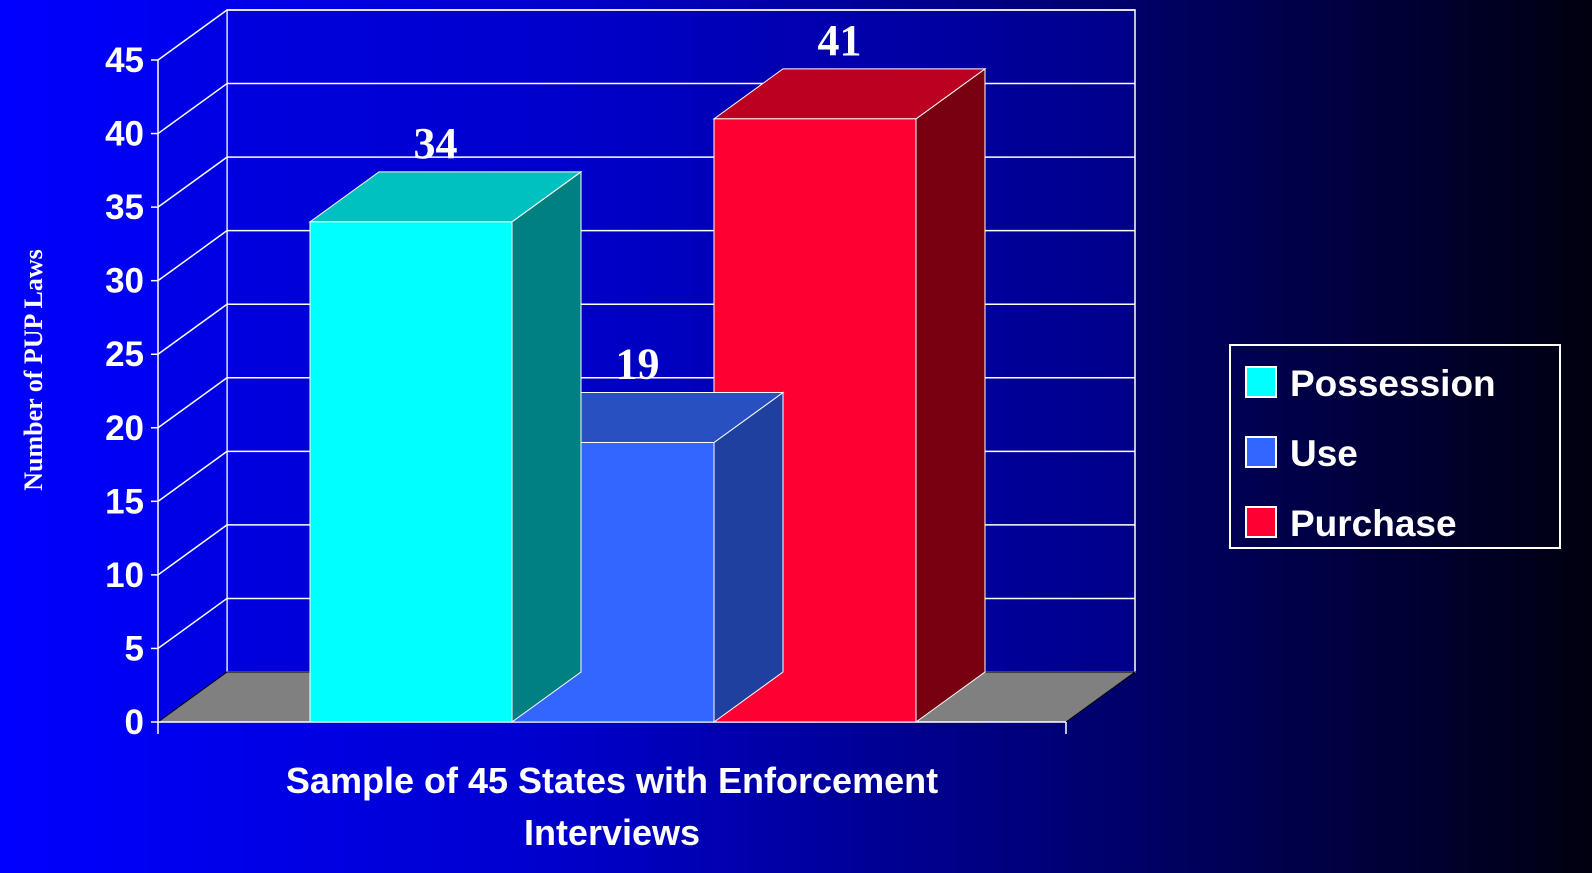 Image resolution: width=1592 pixels, height=873 pixels. I want to click on bar-possession, so click(445, 446).